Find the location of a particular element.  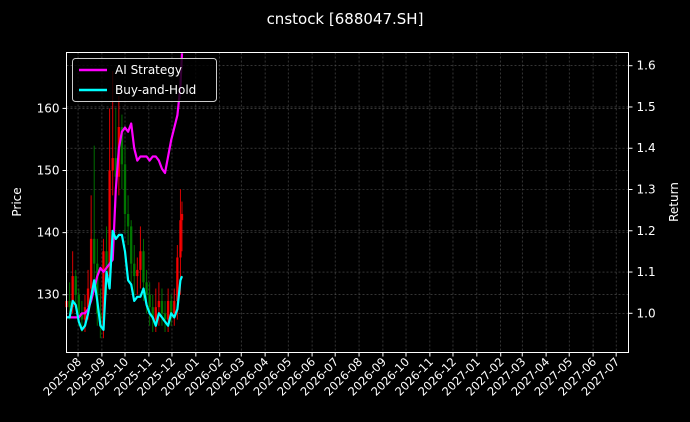

candles is located at coordinates (124, 205).